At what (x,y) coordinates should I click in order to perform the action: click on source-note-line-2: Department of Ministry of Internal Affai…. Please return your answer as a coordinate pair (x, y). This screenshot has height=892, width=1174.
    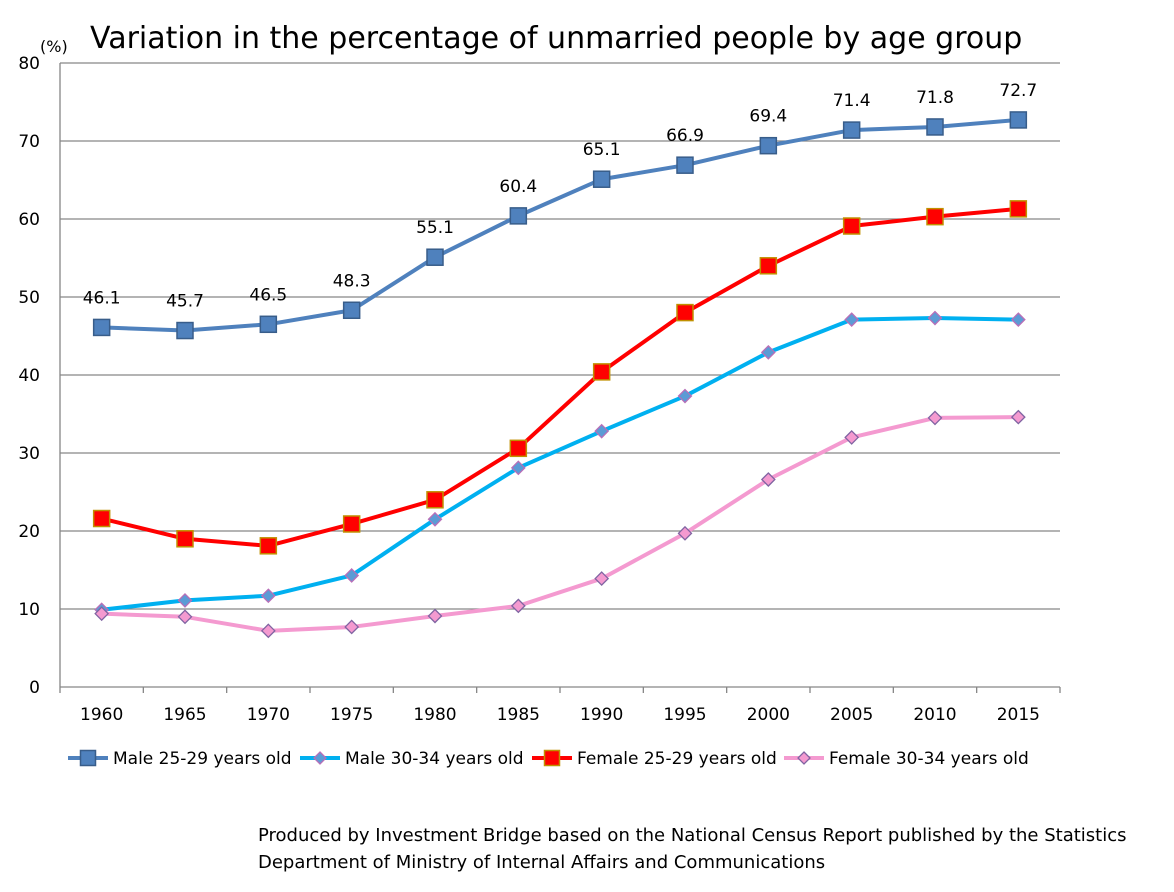
    Looking at the image, I should click on (542, 862).